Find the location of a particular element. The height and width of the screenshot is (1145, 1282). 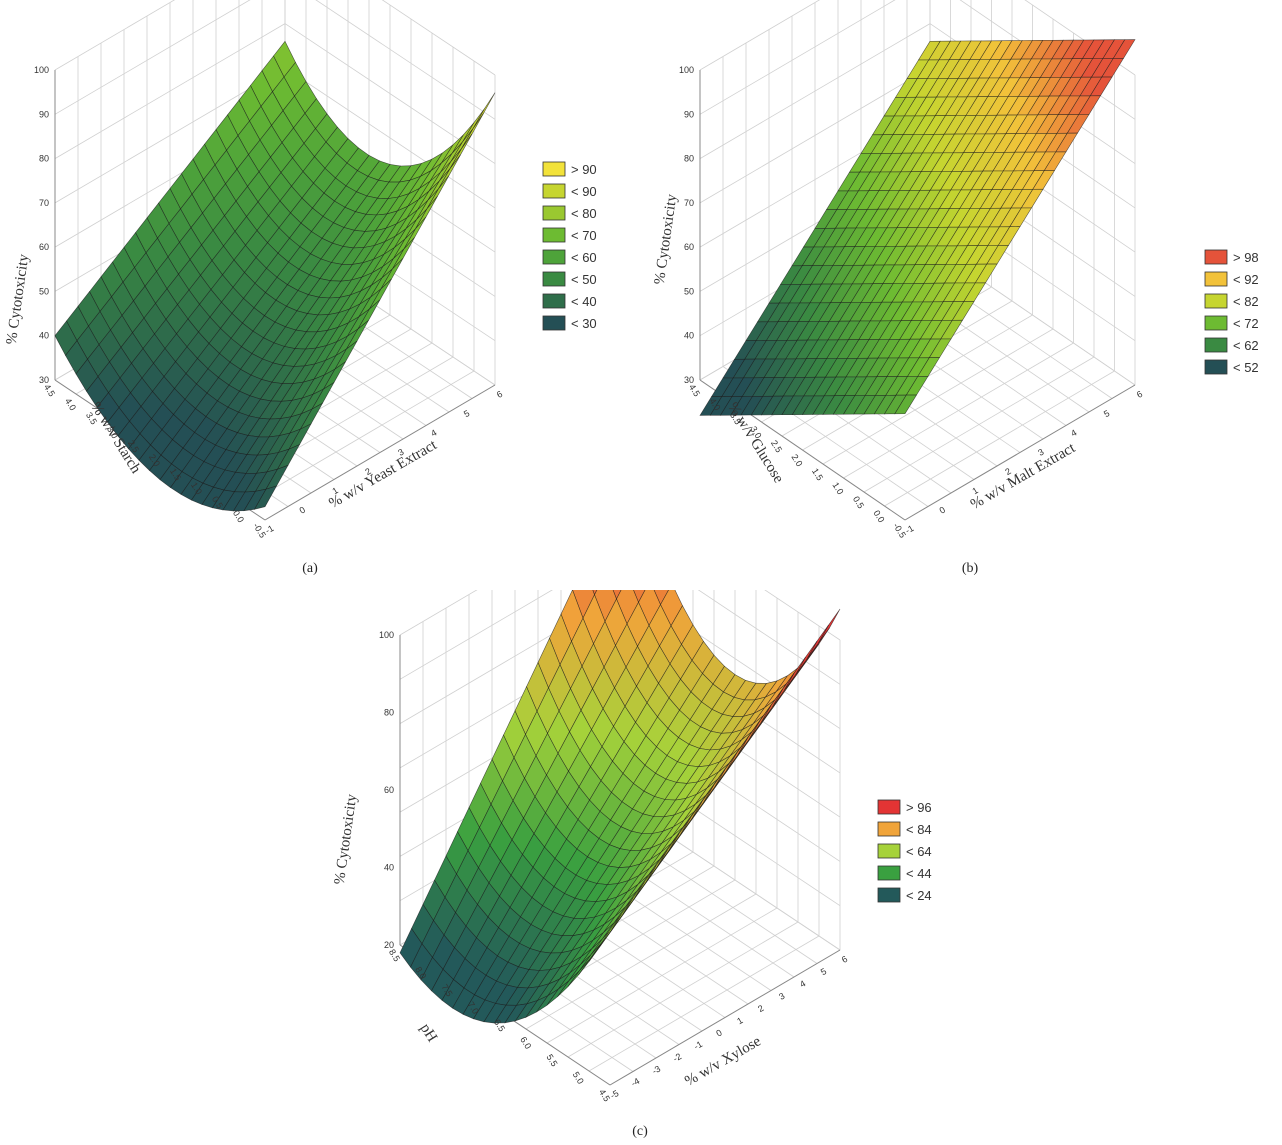

legend-label: < 30 is located at coordinates (584, 323).